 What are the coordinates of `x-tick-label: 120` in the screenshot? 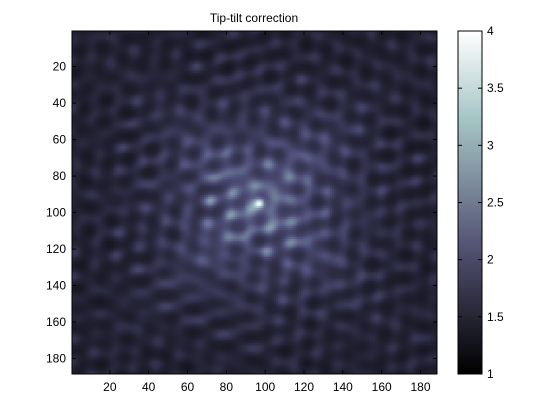 It's located at (304, 387).